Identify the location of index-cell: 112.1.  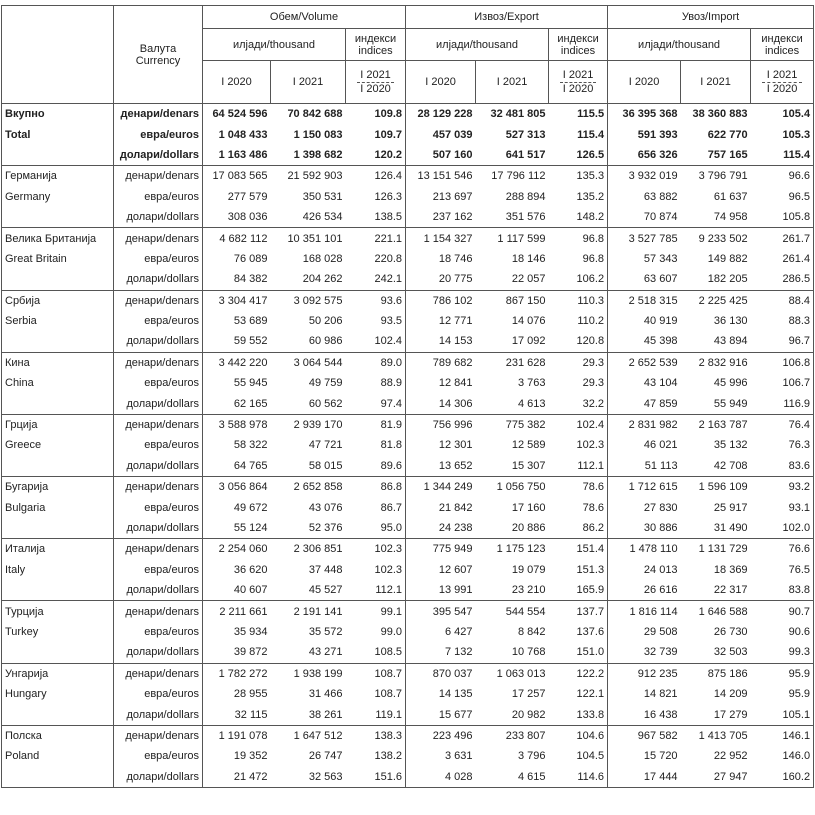
(578, 466).